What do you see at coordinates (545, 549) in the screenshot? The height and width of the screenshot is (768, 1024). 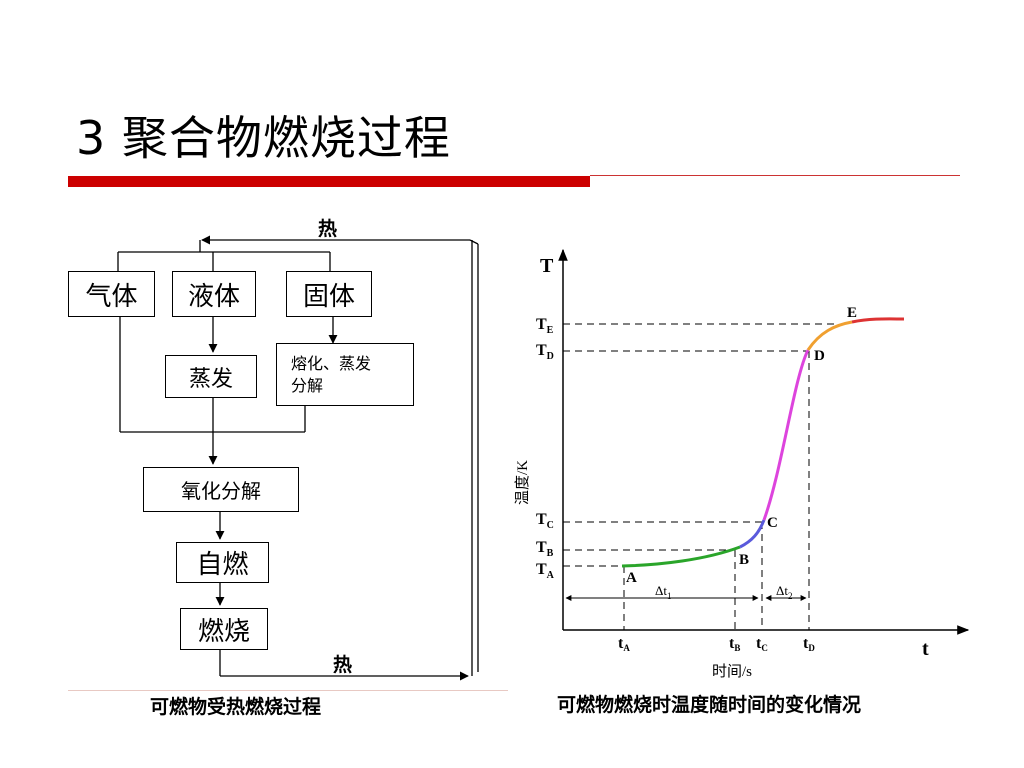 I see `y-tick-tb: TB` at bounding box center [545, 549].